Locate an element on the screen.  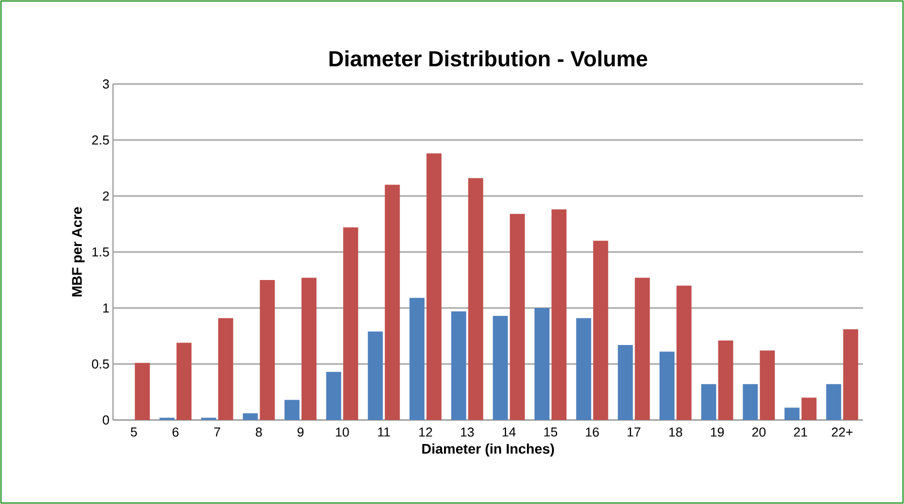
y-axis-title: MBF per Acre is located at coordinates (78, 251).